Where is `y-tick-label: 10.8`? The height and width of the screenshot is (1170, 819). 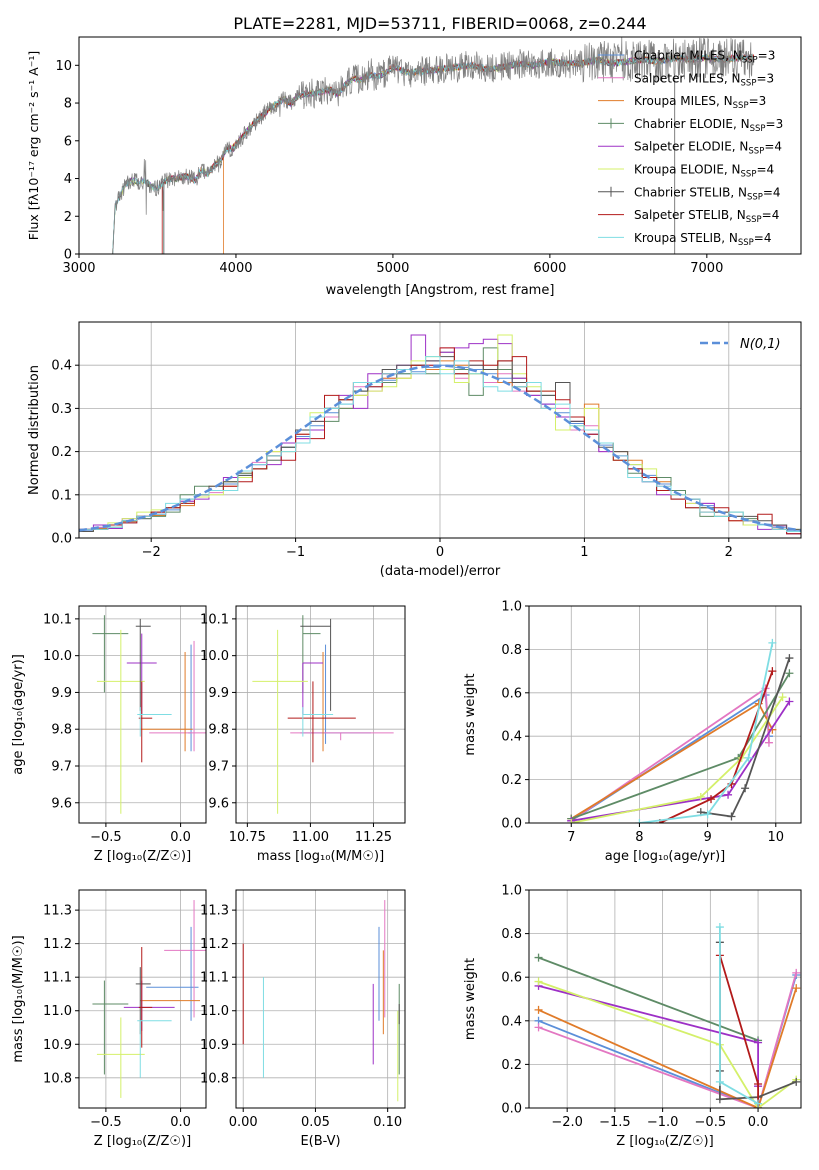
y-tick-label: 10.8 is located at coordinates (57, 1078).